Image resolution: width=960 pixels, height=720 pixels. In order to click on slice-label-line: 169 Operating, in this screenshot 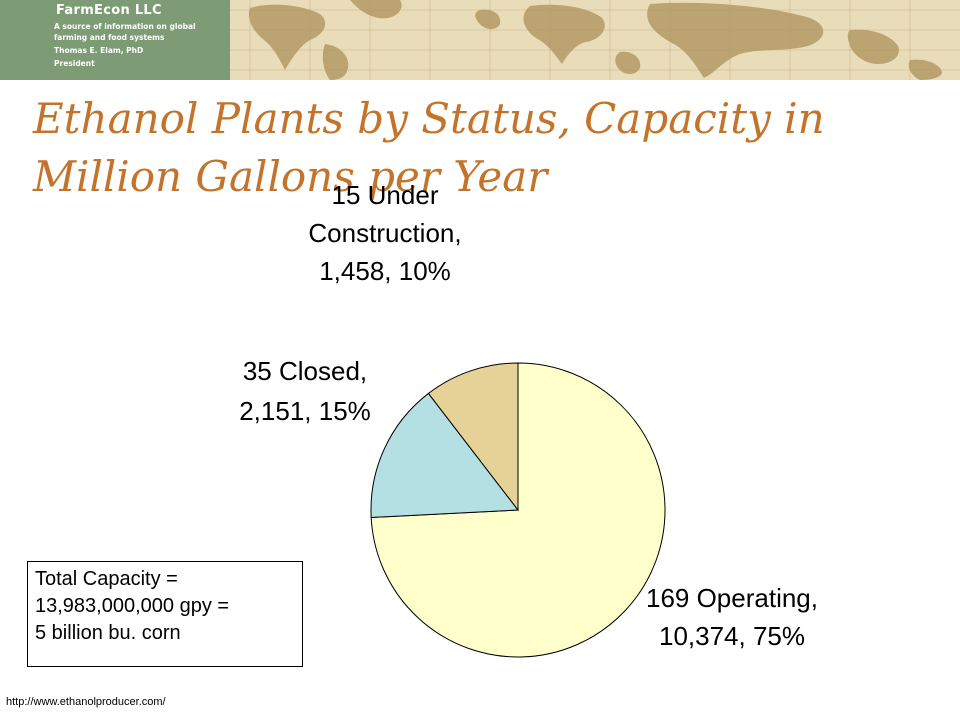, I will do `click(732, 598)`.